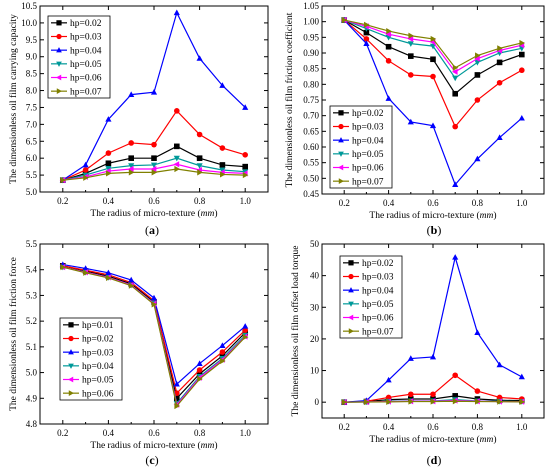 The width and height of the screenshot is (550, 472). I want to click on panel-label: (c), so click(151, 460).